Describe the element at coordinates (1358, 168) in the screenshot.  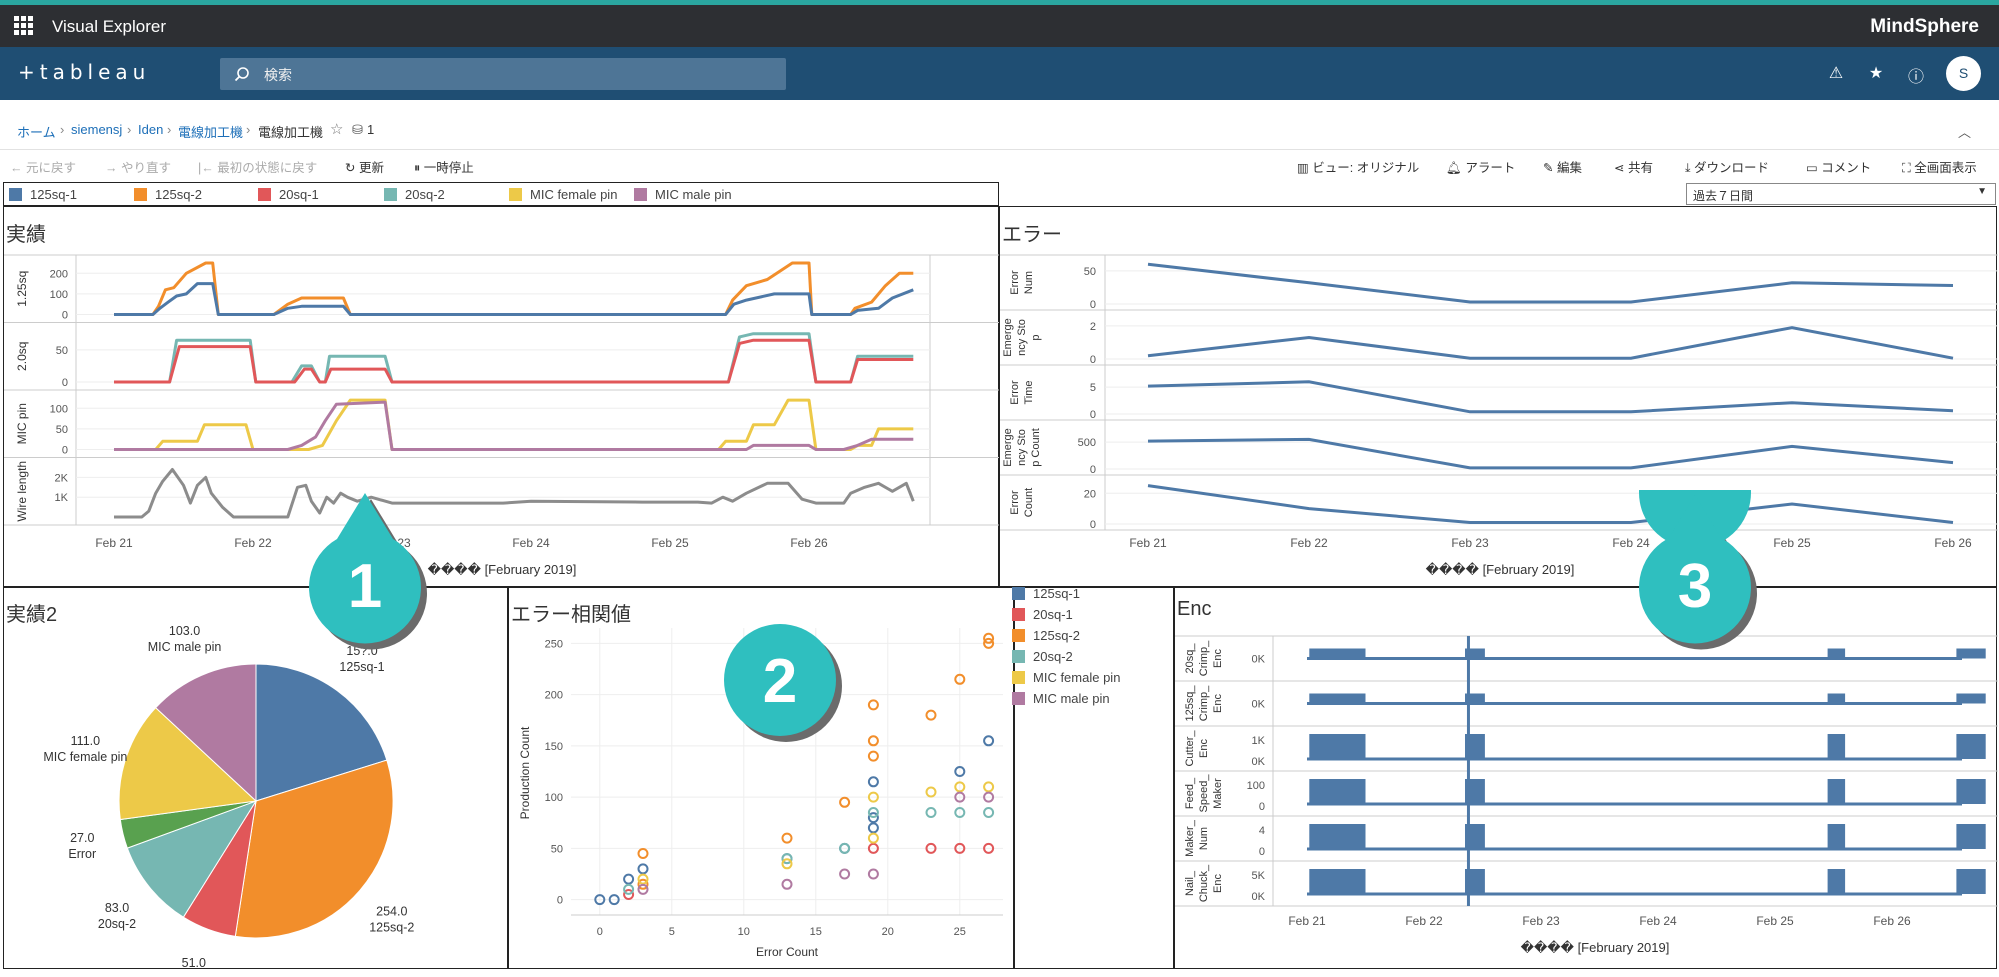
I see `view-original-button: ▥ ビュー: オリジナル` at that location.